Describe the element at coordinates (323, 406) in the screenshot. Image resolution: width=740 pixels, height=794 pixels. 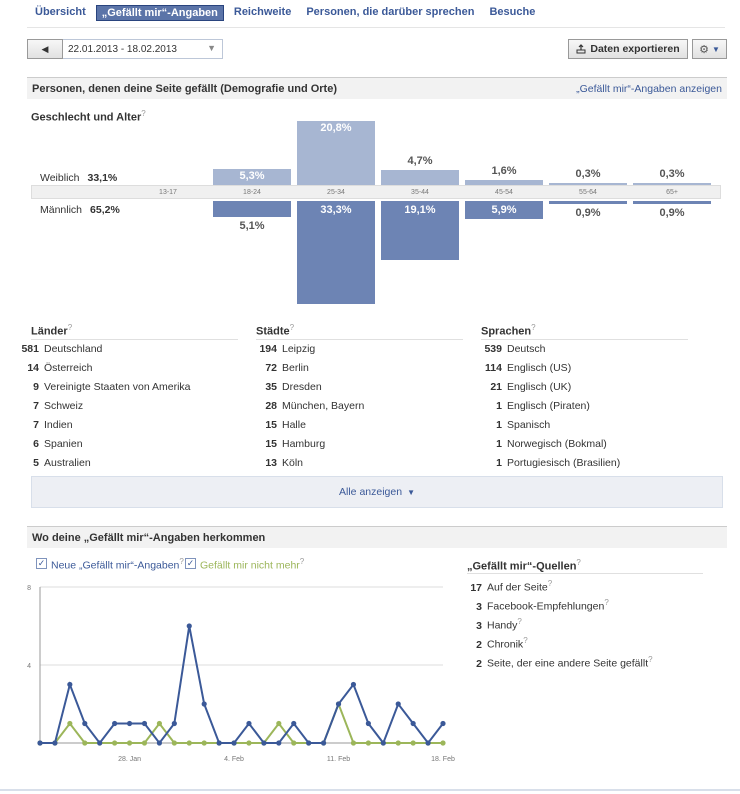
I see `row-label: München, Bayern` at that location.